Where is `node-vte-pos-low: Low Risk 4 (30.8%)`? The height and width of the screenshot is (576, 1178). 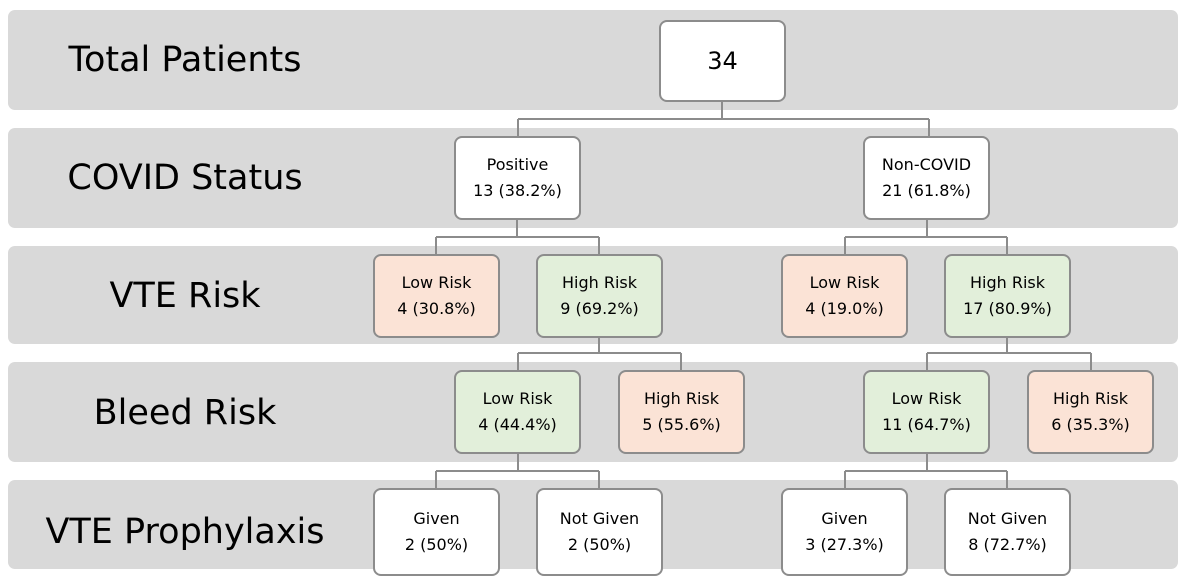
node-vte-pos-low: Low Risk 4 (30.8%) is located at coordinates (436, 296).